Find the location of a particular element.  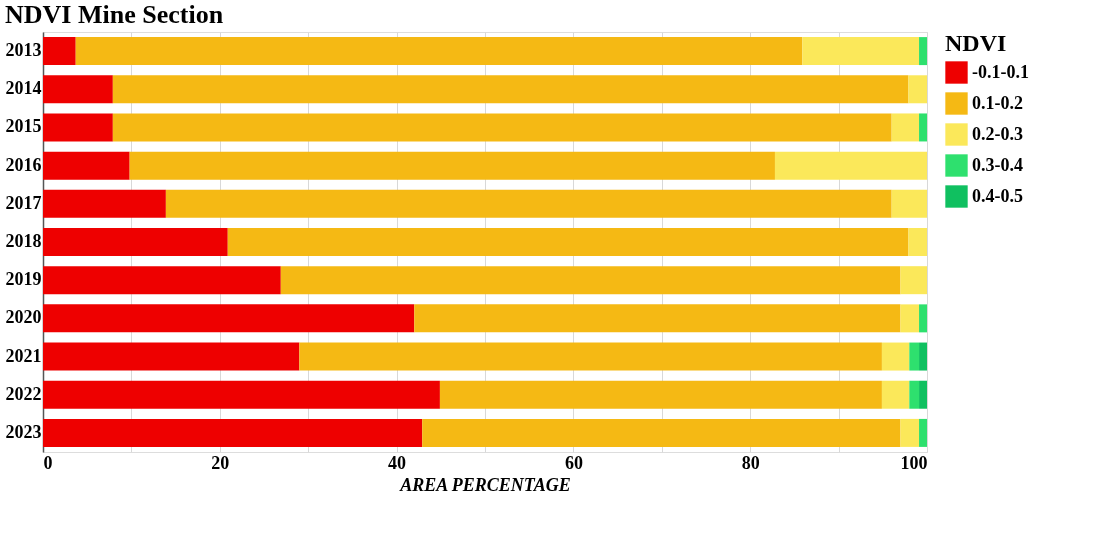

legend-label: 0.4-0.5 is located at coordinates (997, 195).